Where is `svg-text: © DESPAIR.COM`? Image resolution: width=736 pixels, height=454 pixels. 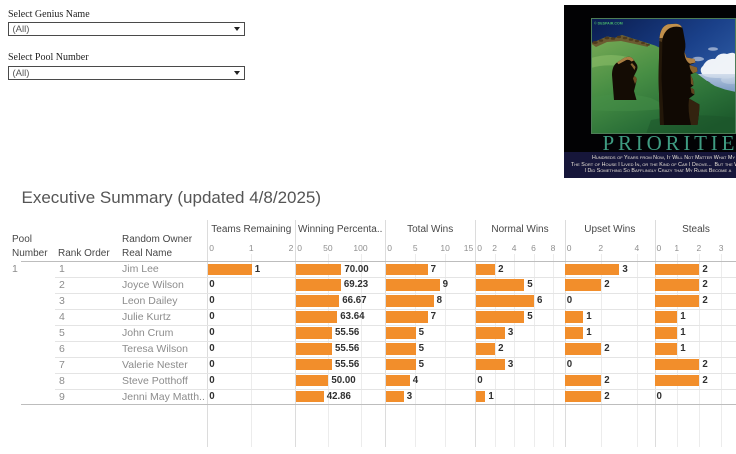 svg-text: © DESPAIR.COM is located at coordinates (608, 24).